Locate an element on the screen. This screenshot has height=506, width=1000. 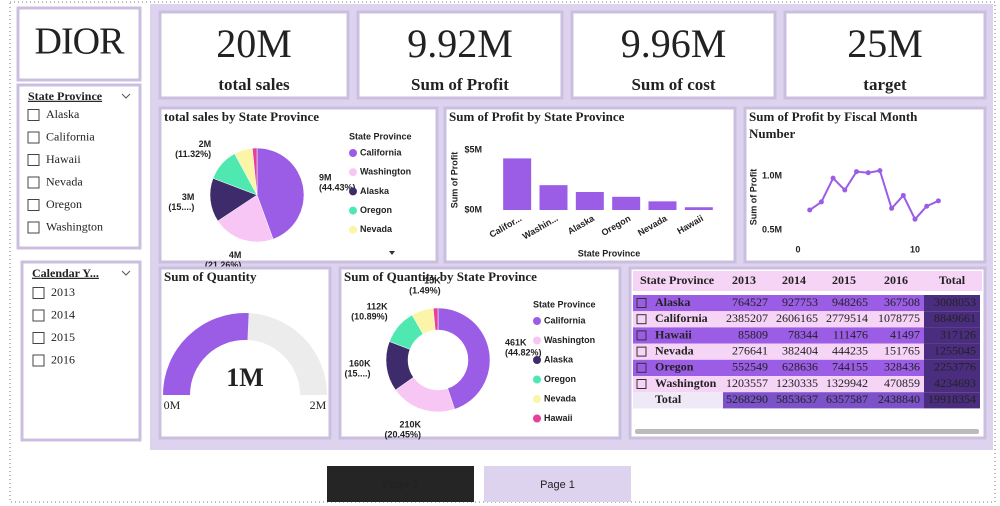
table-cell: 6357587 is located at coordinates (847, 399).